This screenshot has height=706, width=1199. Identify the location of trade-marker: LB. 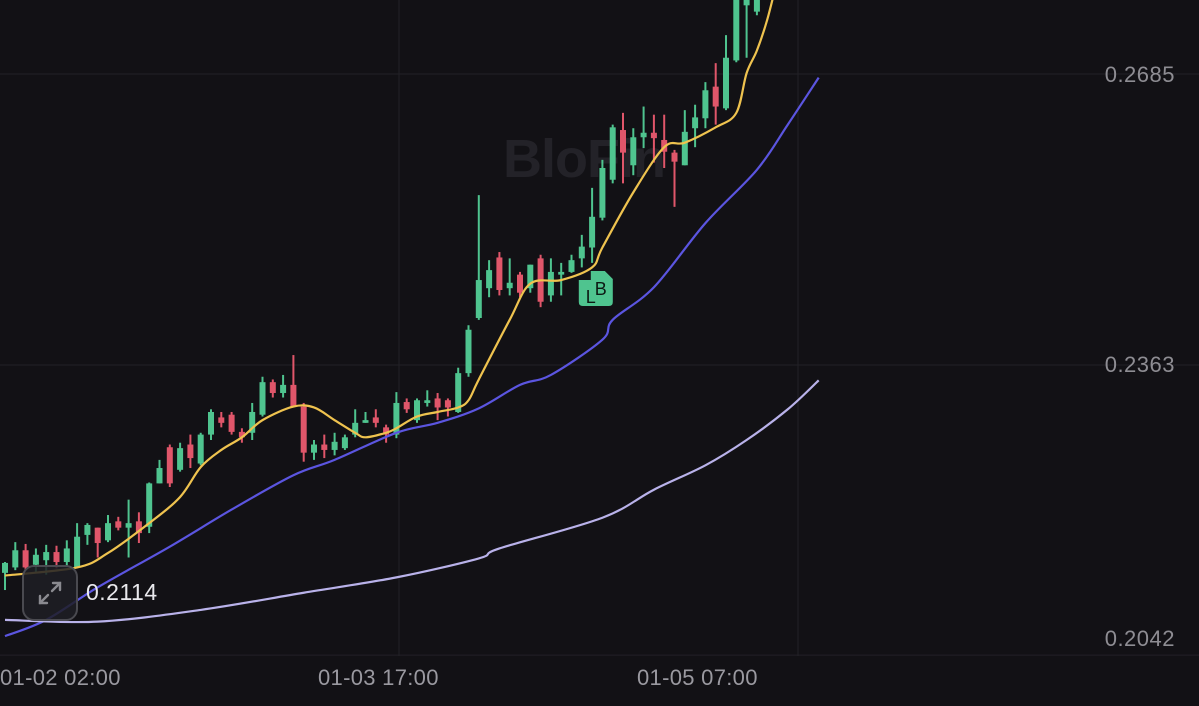
(595, 289).